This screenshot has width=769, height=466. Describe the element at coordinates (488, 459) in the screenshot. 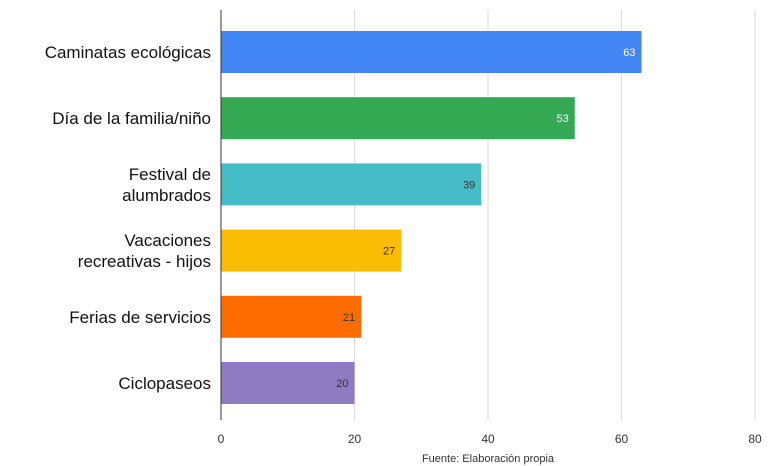

I see `source-note: Fuente: Elaboración propia` at that location.